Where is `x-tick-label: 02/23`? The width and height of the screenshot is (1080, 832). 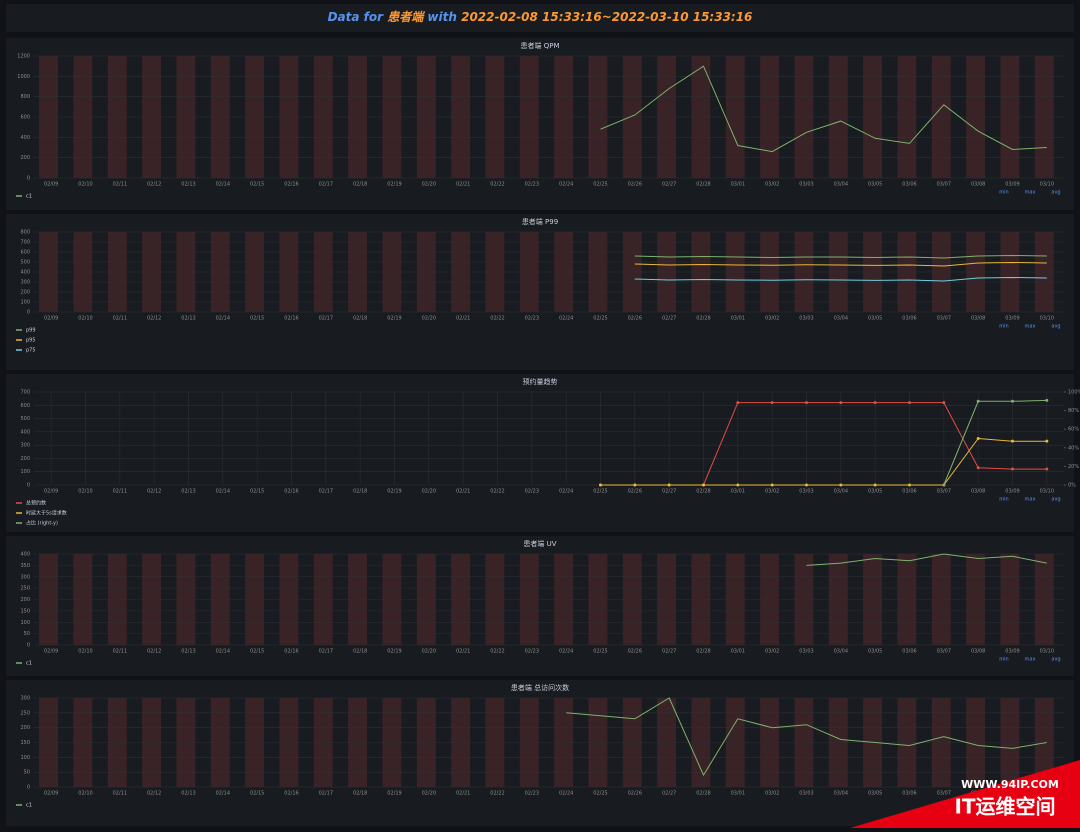
x-tick-label: 02/23 is located at coordinates (532, 794).